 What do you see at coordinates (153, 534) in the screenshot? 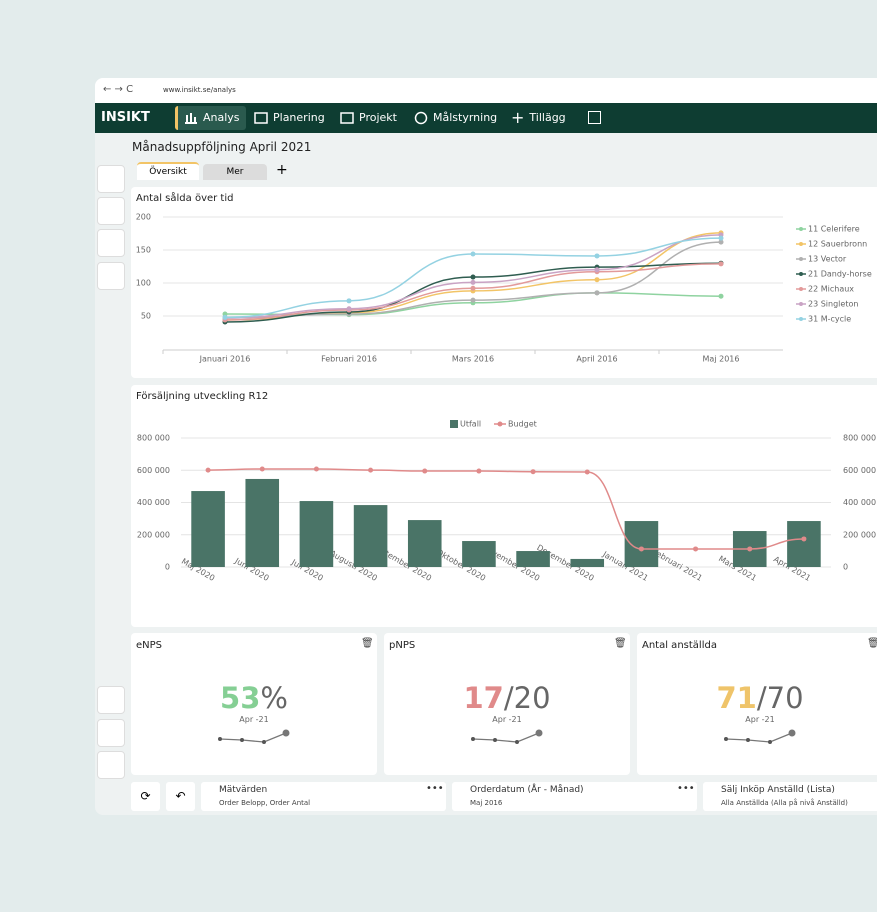
I see `y-tick-label: 200 000` at bounding box center [153, 534].